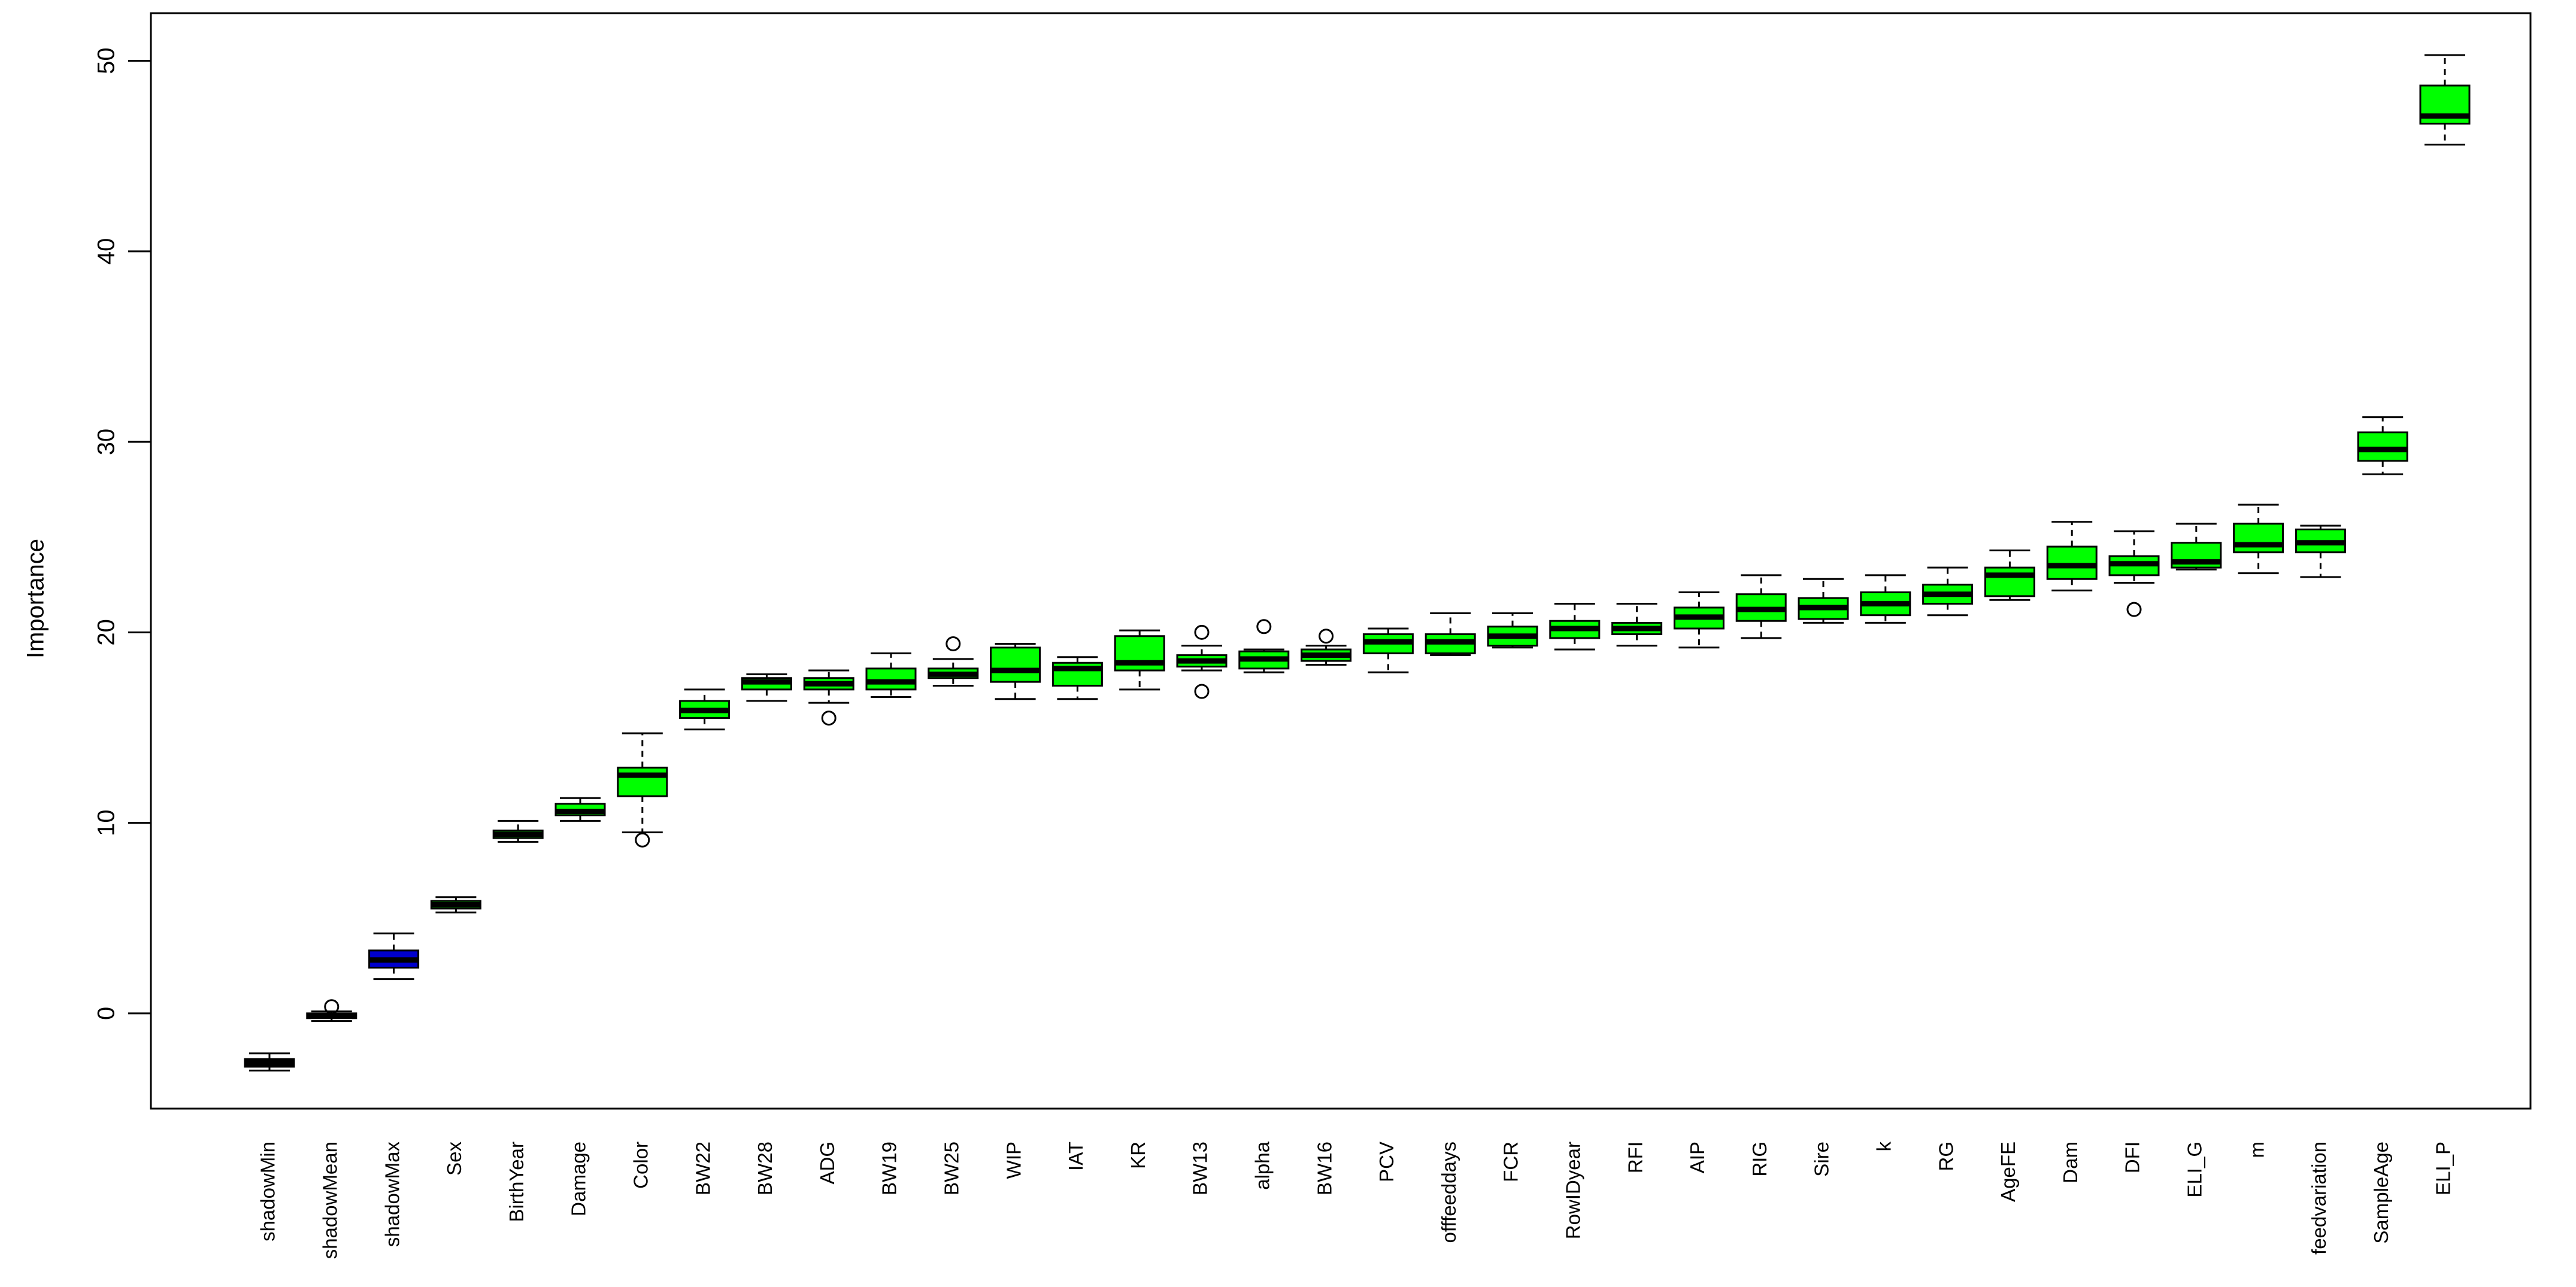 The height and width of the screenshot is (1287, 2576). I want to click on x-tick-label: ELI_G, so click(2195, 1170).